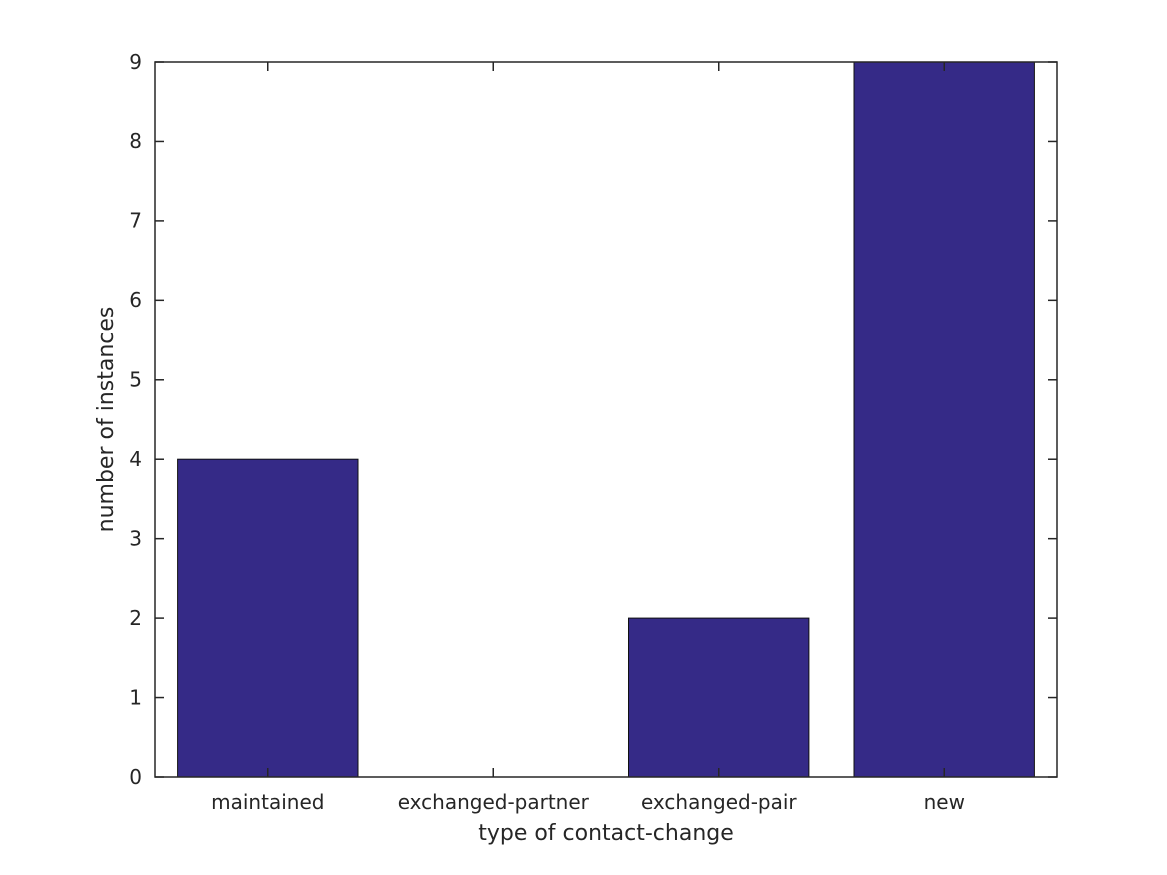 The width and height of the screenshot is (1167, 875). Describe the element at coordinates (135, 539) in the screenshot. I see `y-tick-label: 3` at that location.